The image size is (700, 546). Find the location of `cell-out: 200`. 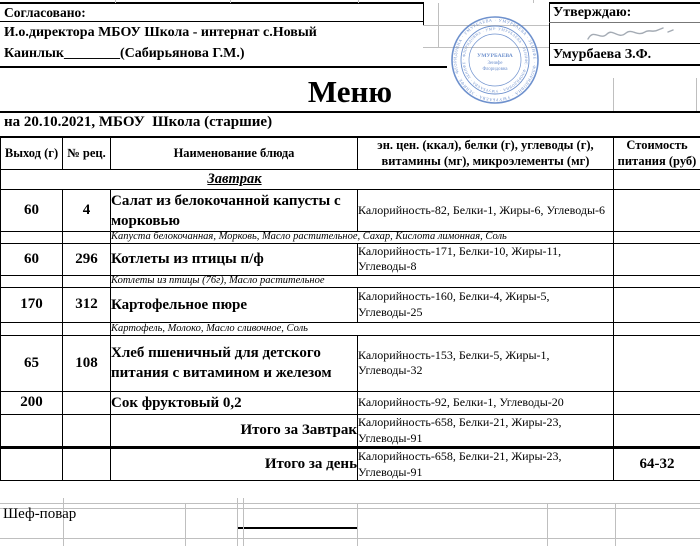

cell-out: 200 is located at coordinates (31, 402).